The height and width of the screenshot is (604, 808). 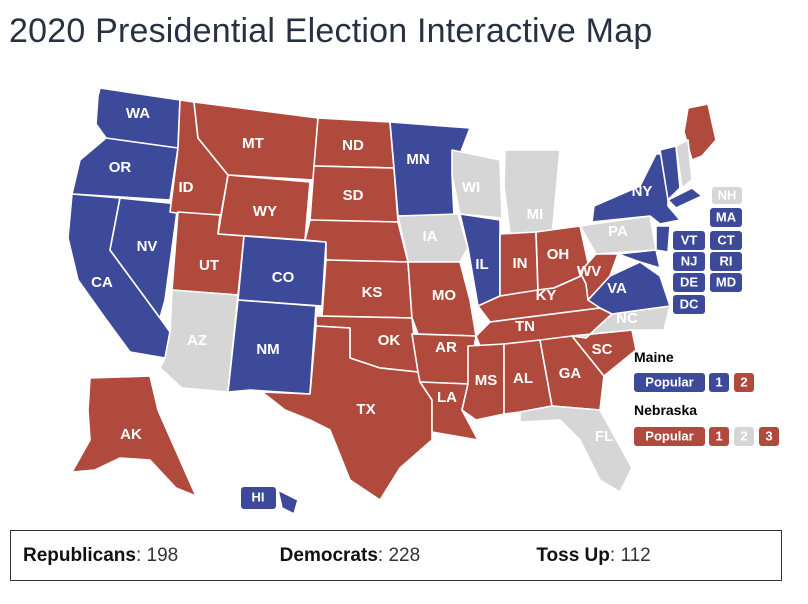 What do you see at coordinates (558, 254) in the screenshot?
I see `label-oh: OH` at bounding box center [558, 254].